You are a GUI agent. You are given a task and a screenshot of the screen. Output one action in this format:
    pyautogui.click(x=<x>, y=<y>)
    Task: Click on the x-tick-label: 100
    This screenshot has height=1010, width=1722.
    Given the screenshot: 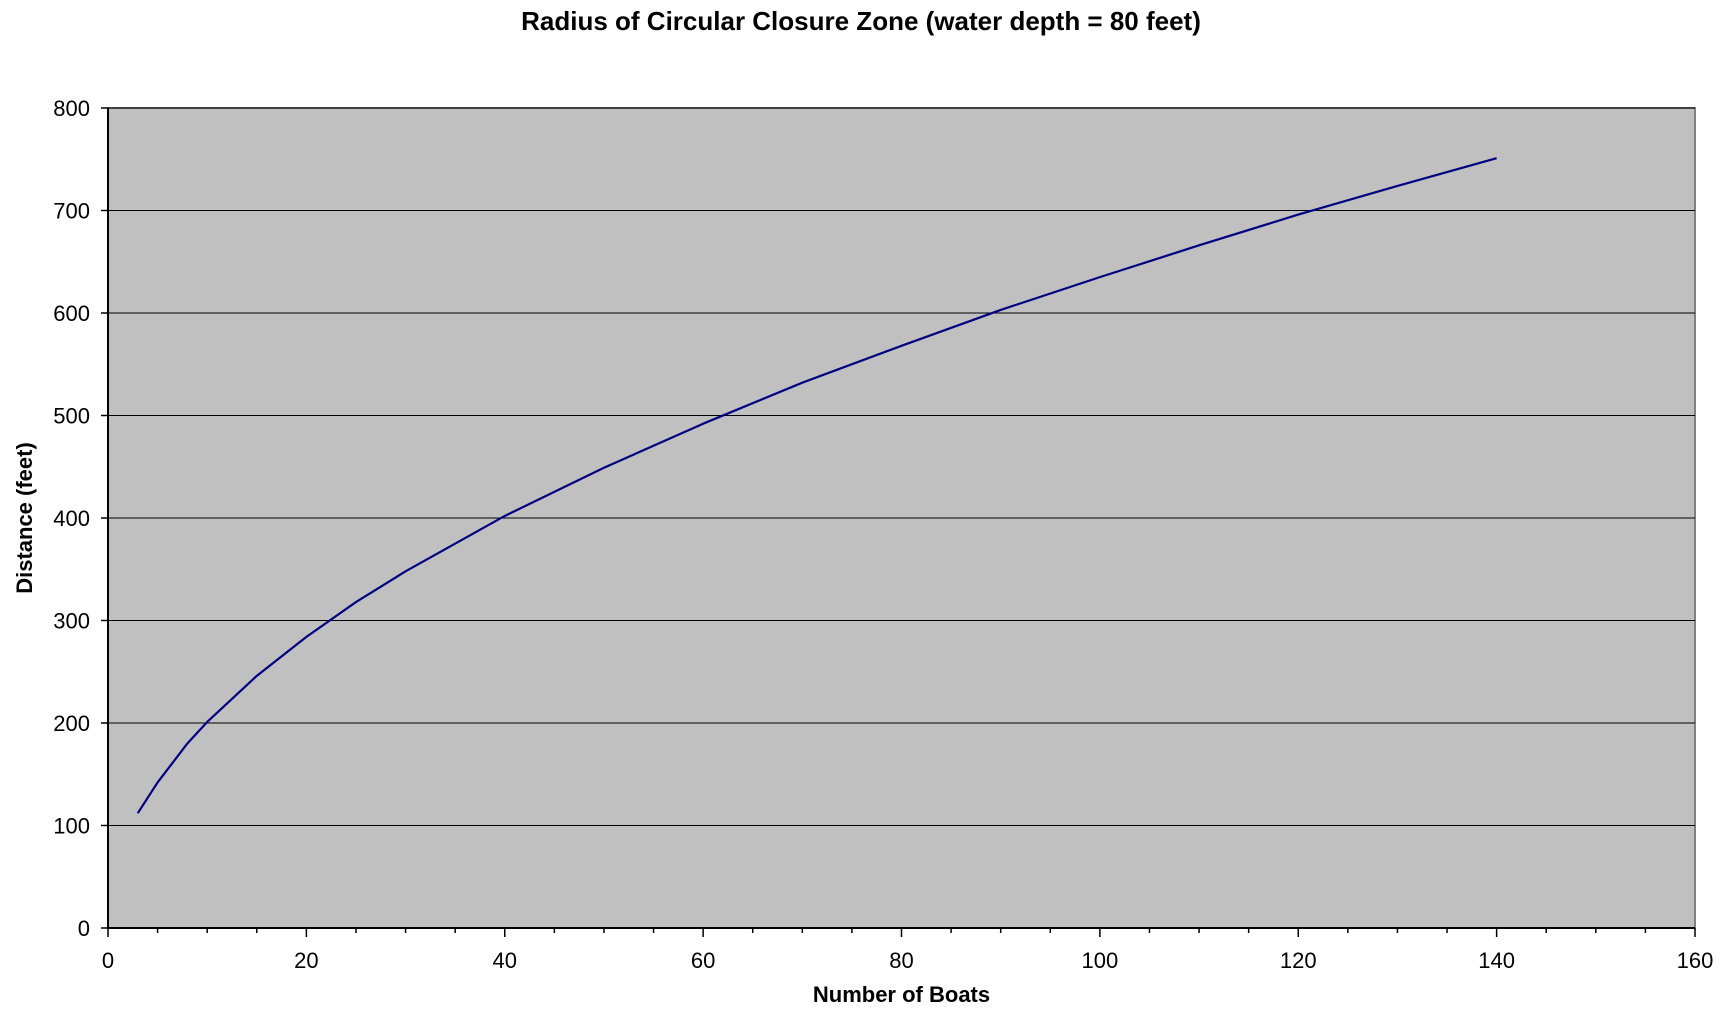 What is the action you would take?
    pyautogui.click(x=1100, y=960)
    